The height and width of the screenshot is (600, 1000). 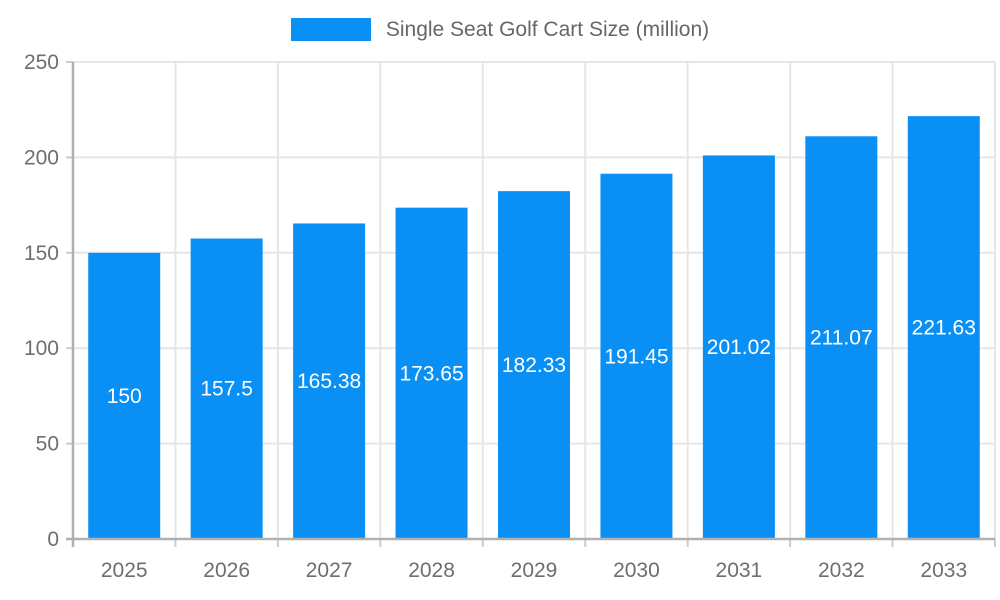 What do you see at coordinates (329, 570) in the screenshot?
I see `x-tick-label: 2027` at bounding box center [329, 570].